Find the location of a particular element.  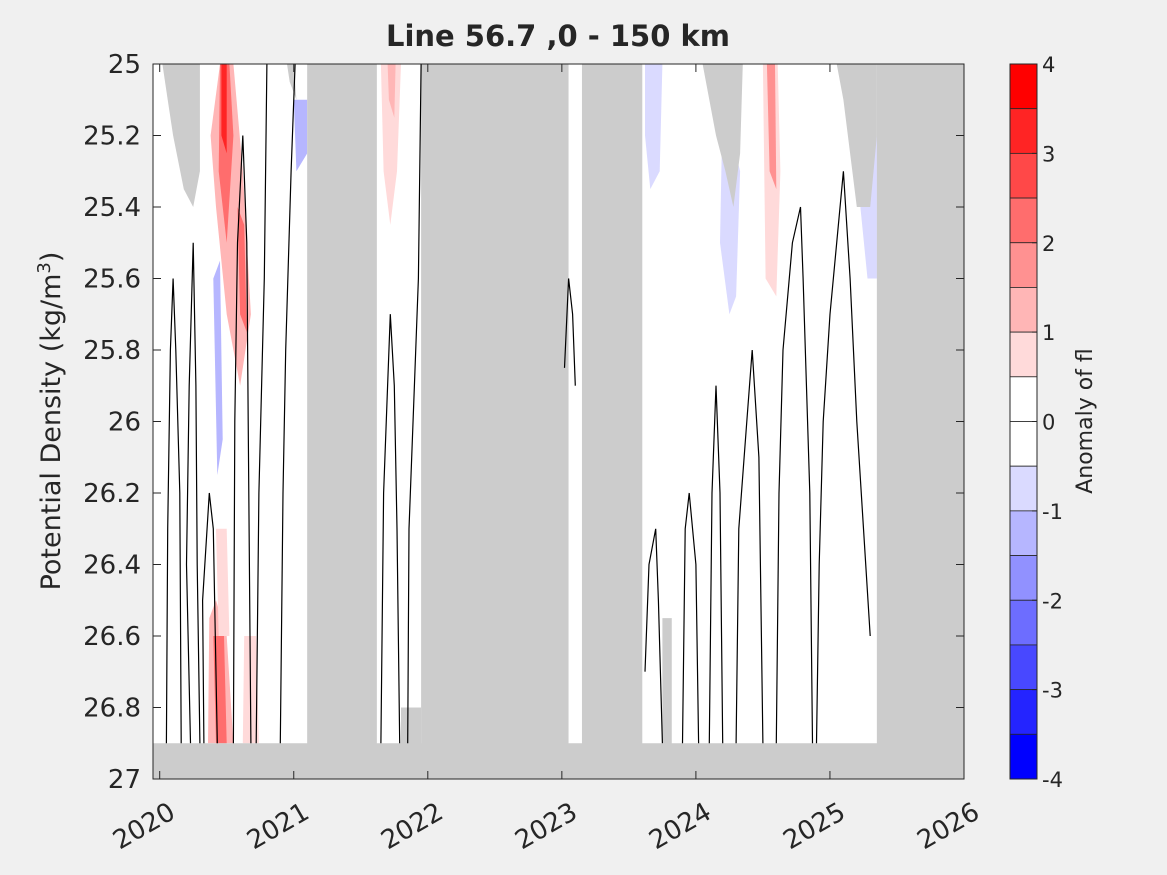

y-axis-label-superscript: 3 is located at coordinates (44, 267).